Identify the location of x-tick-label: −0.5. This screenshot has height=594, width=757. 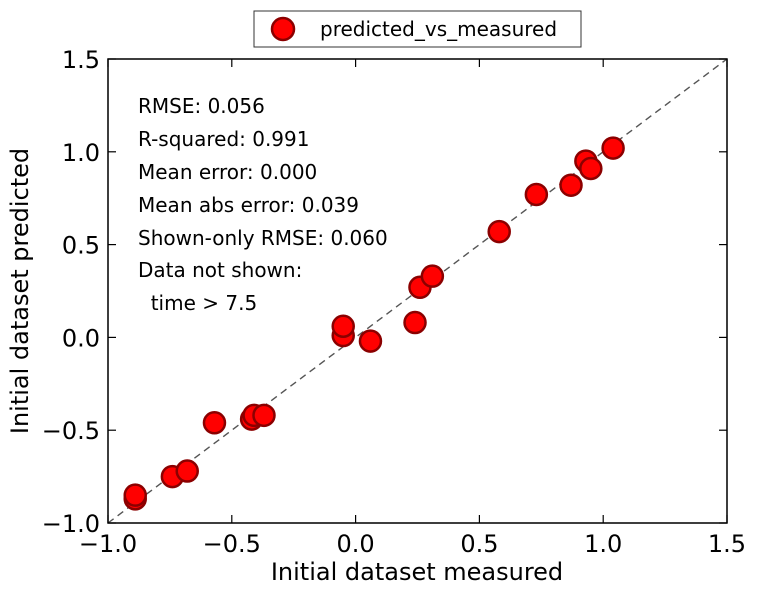
(232, 544).